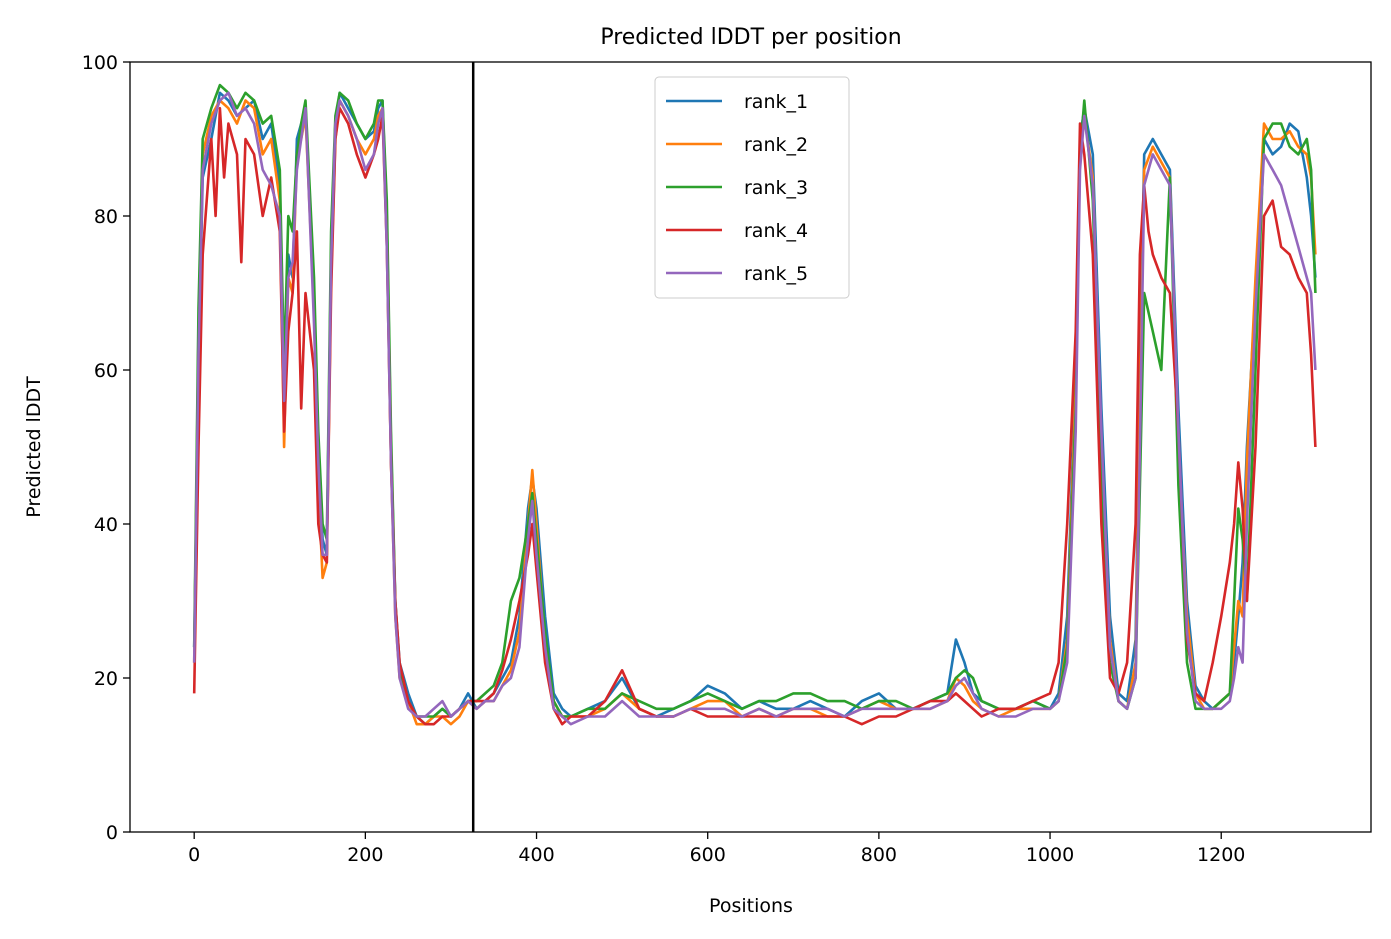  What do you see at coordinates (194, 855) in the screenshot?
I see `x-tick-label: 0` at bounding box center [194, 855].